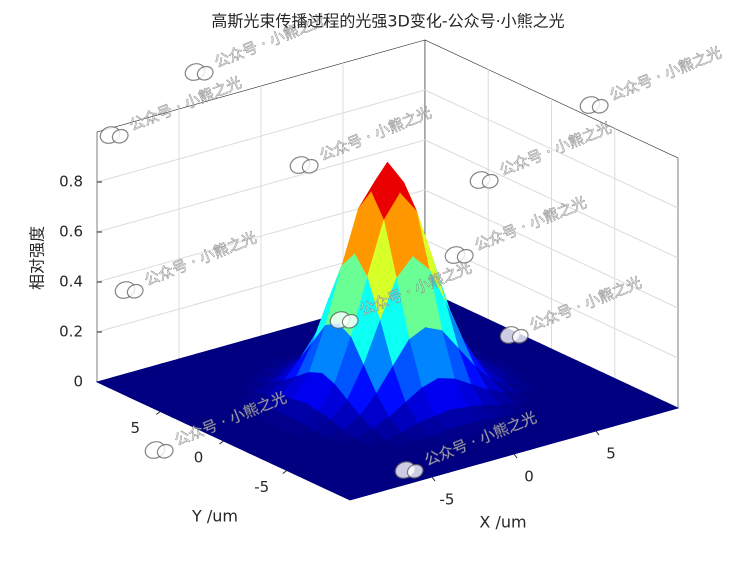 The image size is (750, 562). I want to click on y-axis-label: Y /um, so click(214, 516).